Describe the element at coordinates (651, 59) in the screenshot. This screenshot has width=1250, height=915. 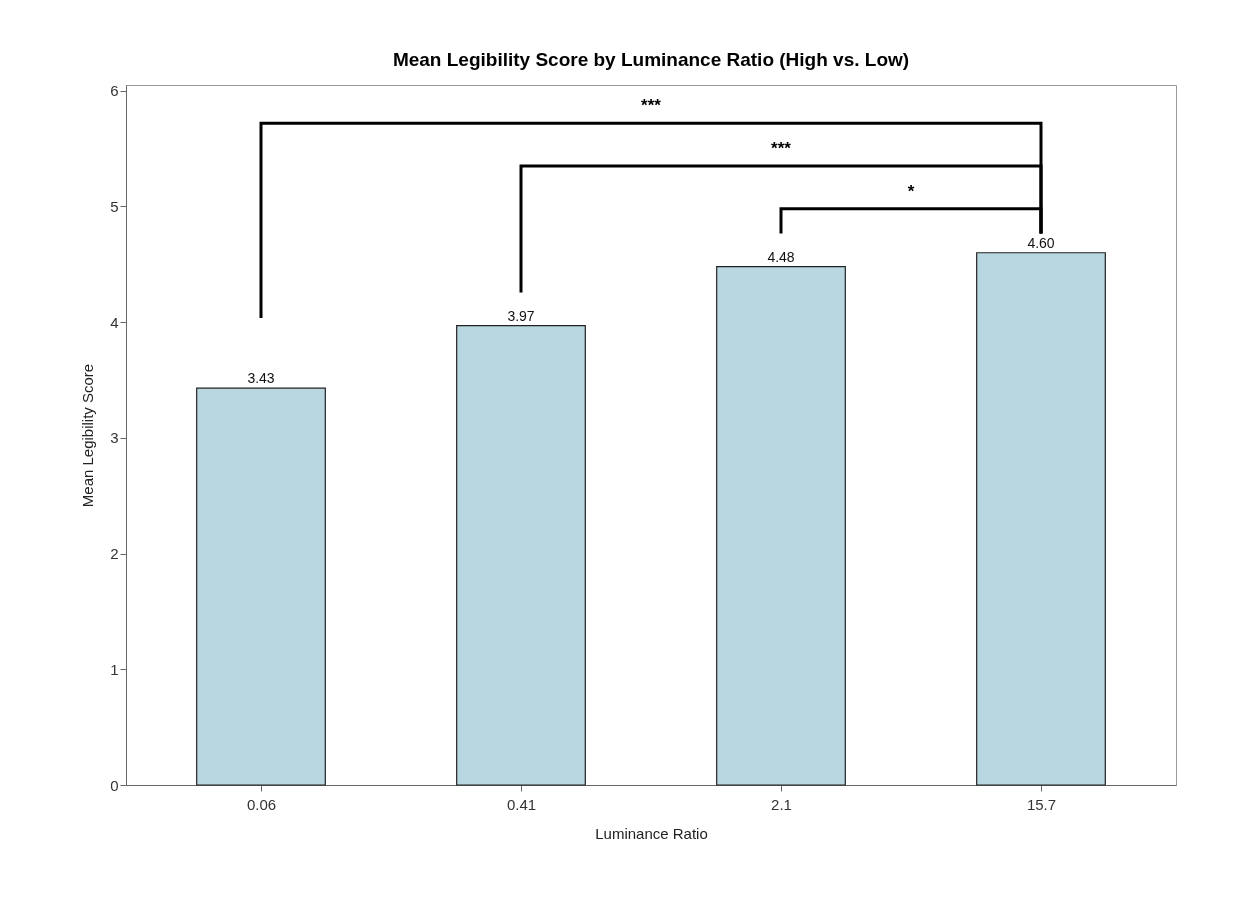
I see `chart-title: Mean Legibility Score by Luminance Ratio (High vs. Low)` at that location.